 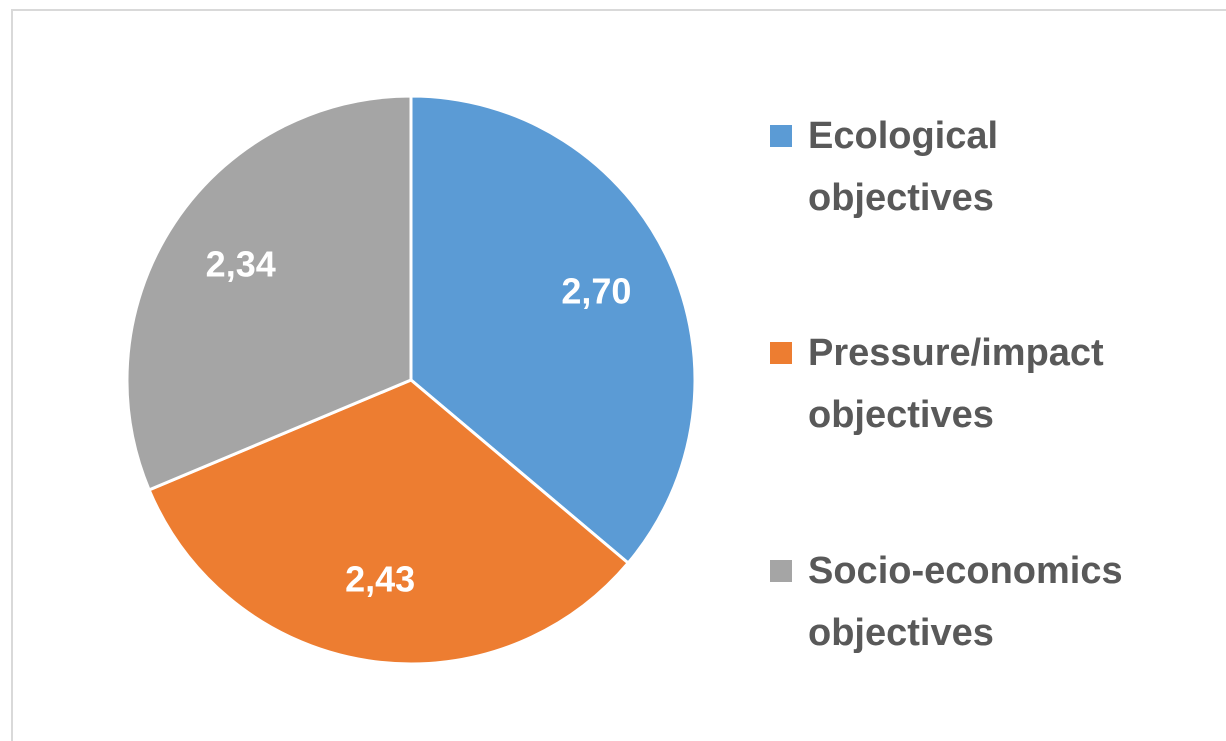 What do you see at coordinates (241, 263) in the screenshot?
I see `data-label: 2,34` at bounding box center [241, 263].